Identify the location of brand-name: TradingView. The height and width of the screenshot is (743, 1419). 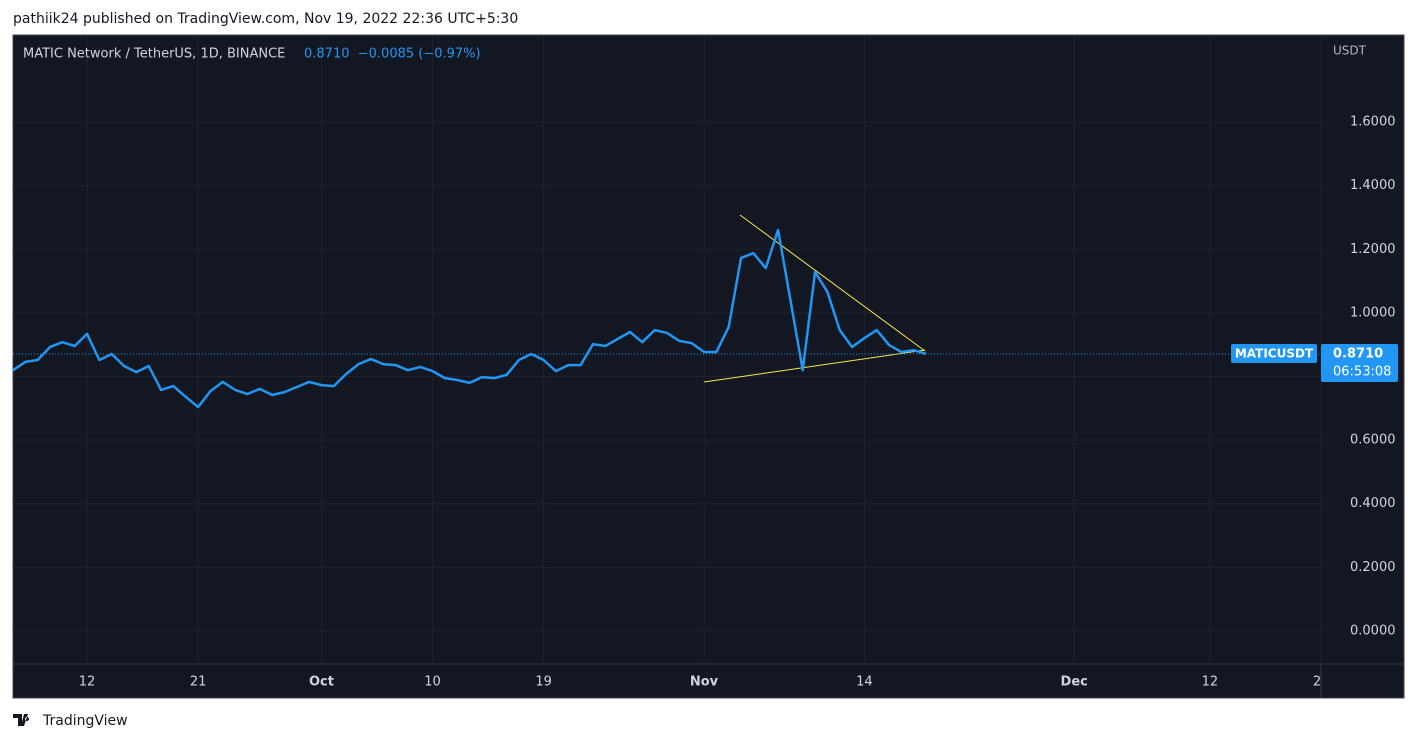
(85, 721).